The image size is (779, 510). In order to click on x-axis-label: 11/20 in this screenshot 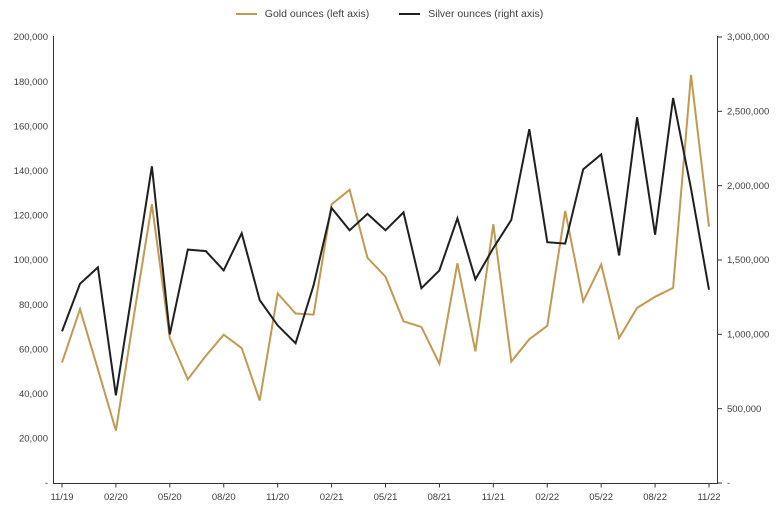, I will do `click(277, 497)`.